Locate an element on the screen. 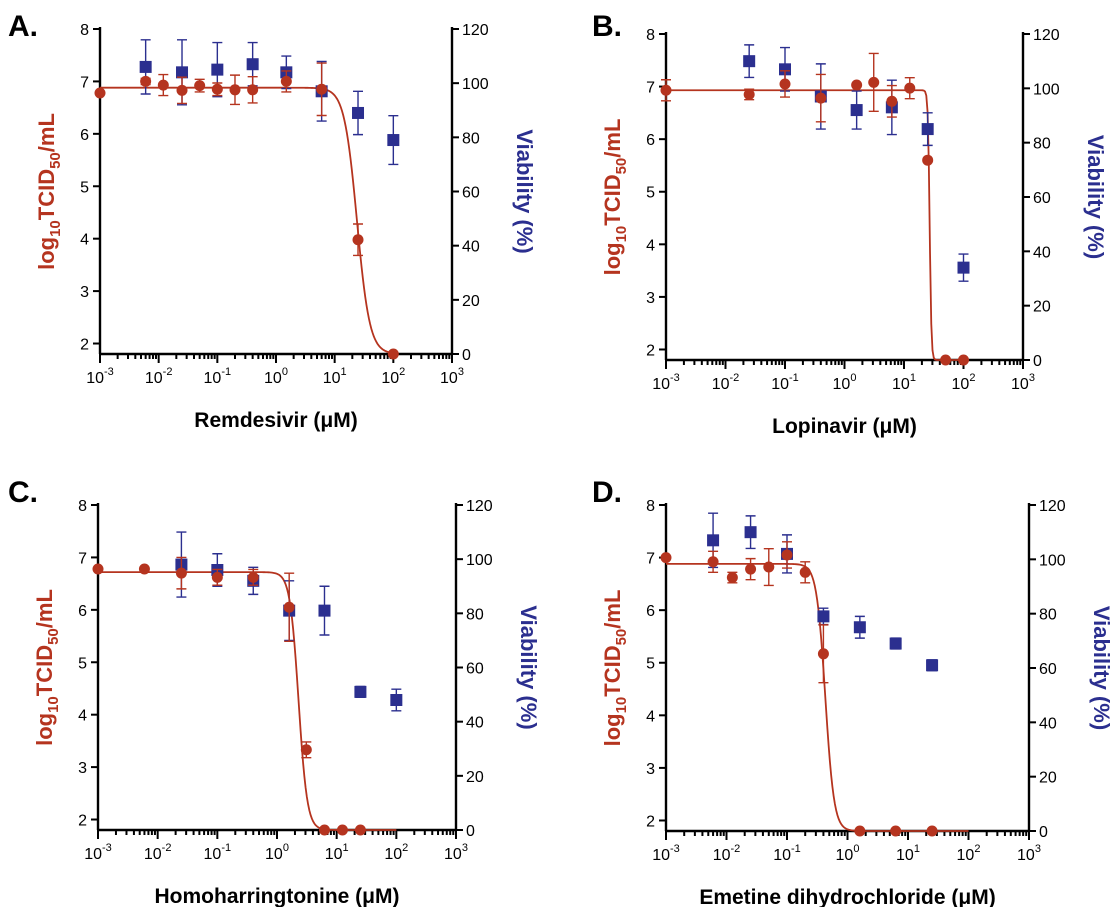 This screenshot has height=907, width=1110. y-right-axis-label: Viability (%) is located at coordinates (1099, 668).